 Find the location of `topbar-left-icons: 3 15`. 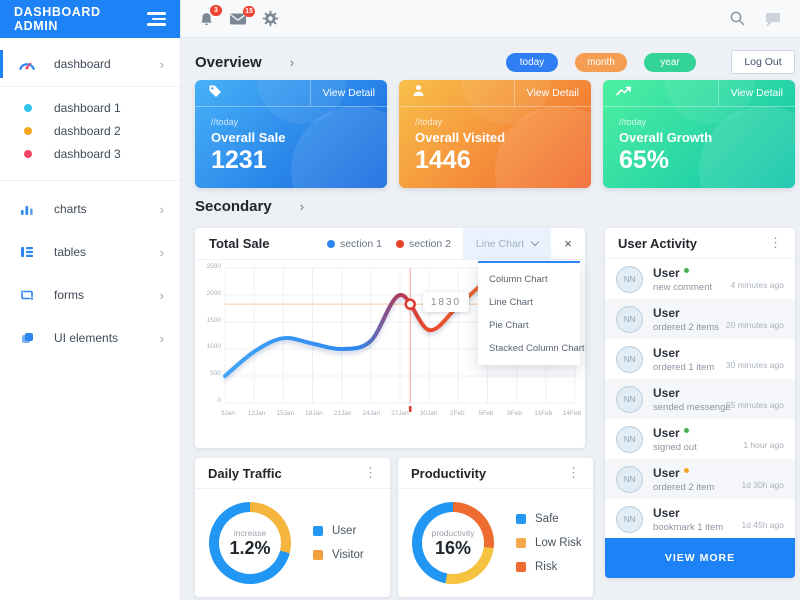

topbar-left-icons: 3 15 is located at coordinates (230, 15).